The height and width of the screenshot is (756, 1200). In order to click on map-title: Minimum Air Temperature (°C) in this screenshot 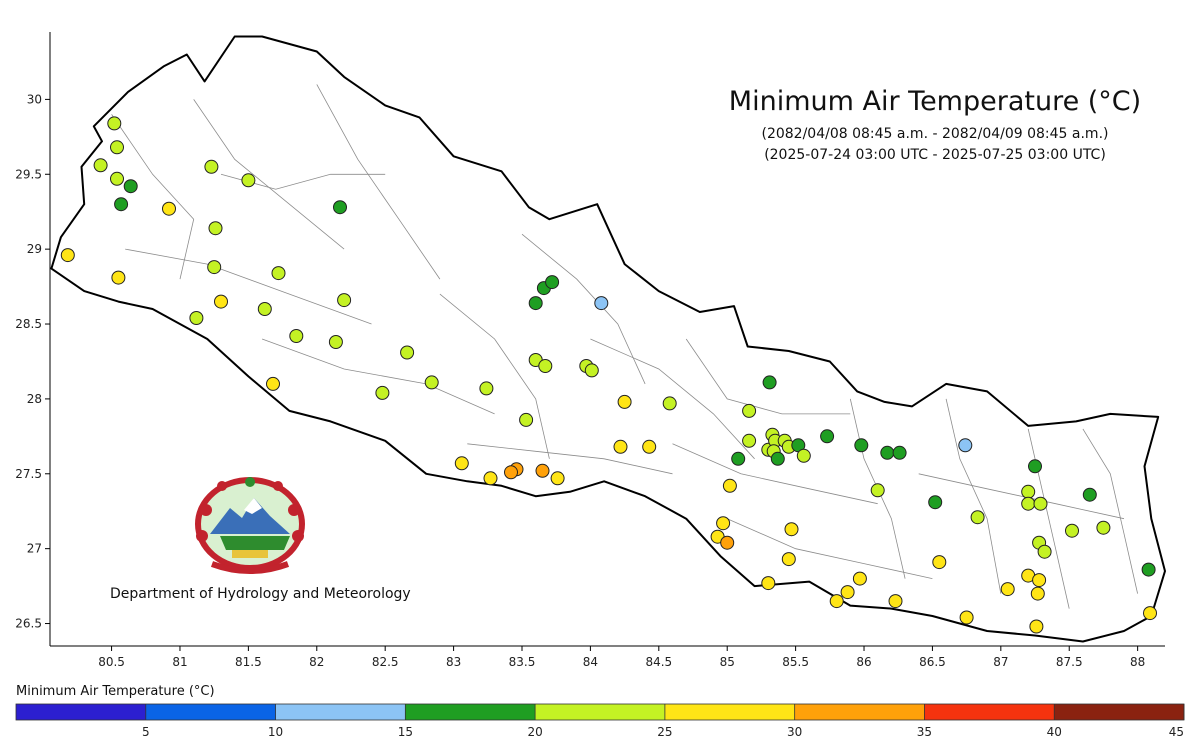, I will do `click(935, 101)`.